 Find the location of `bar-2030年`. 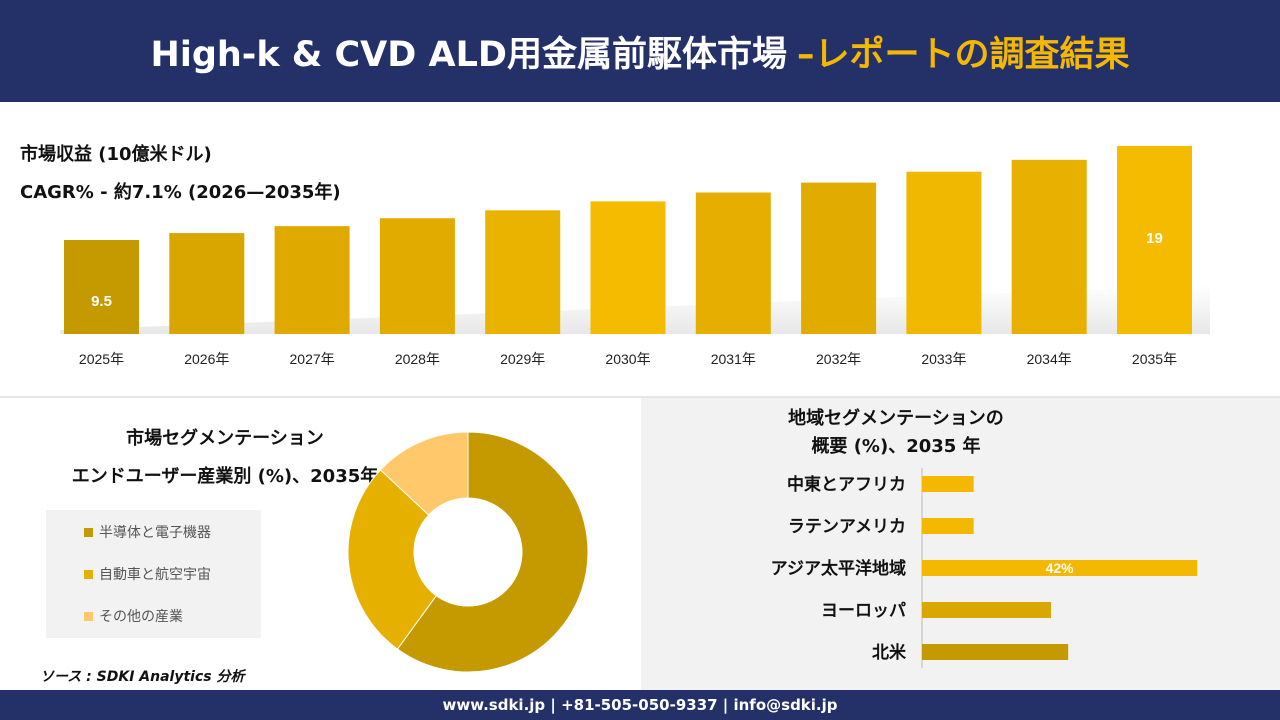

bar-2030年 is located at coordinates (628, 267).